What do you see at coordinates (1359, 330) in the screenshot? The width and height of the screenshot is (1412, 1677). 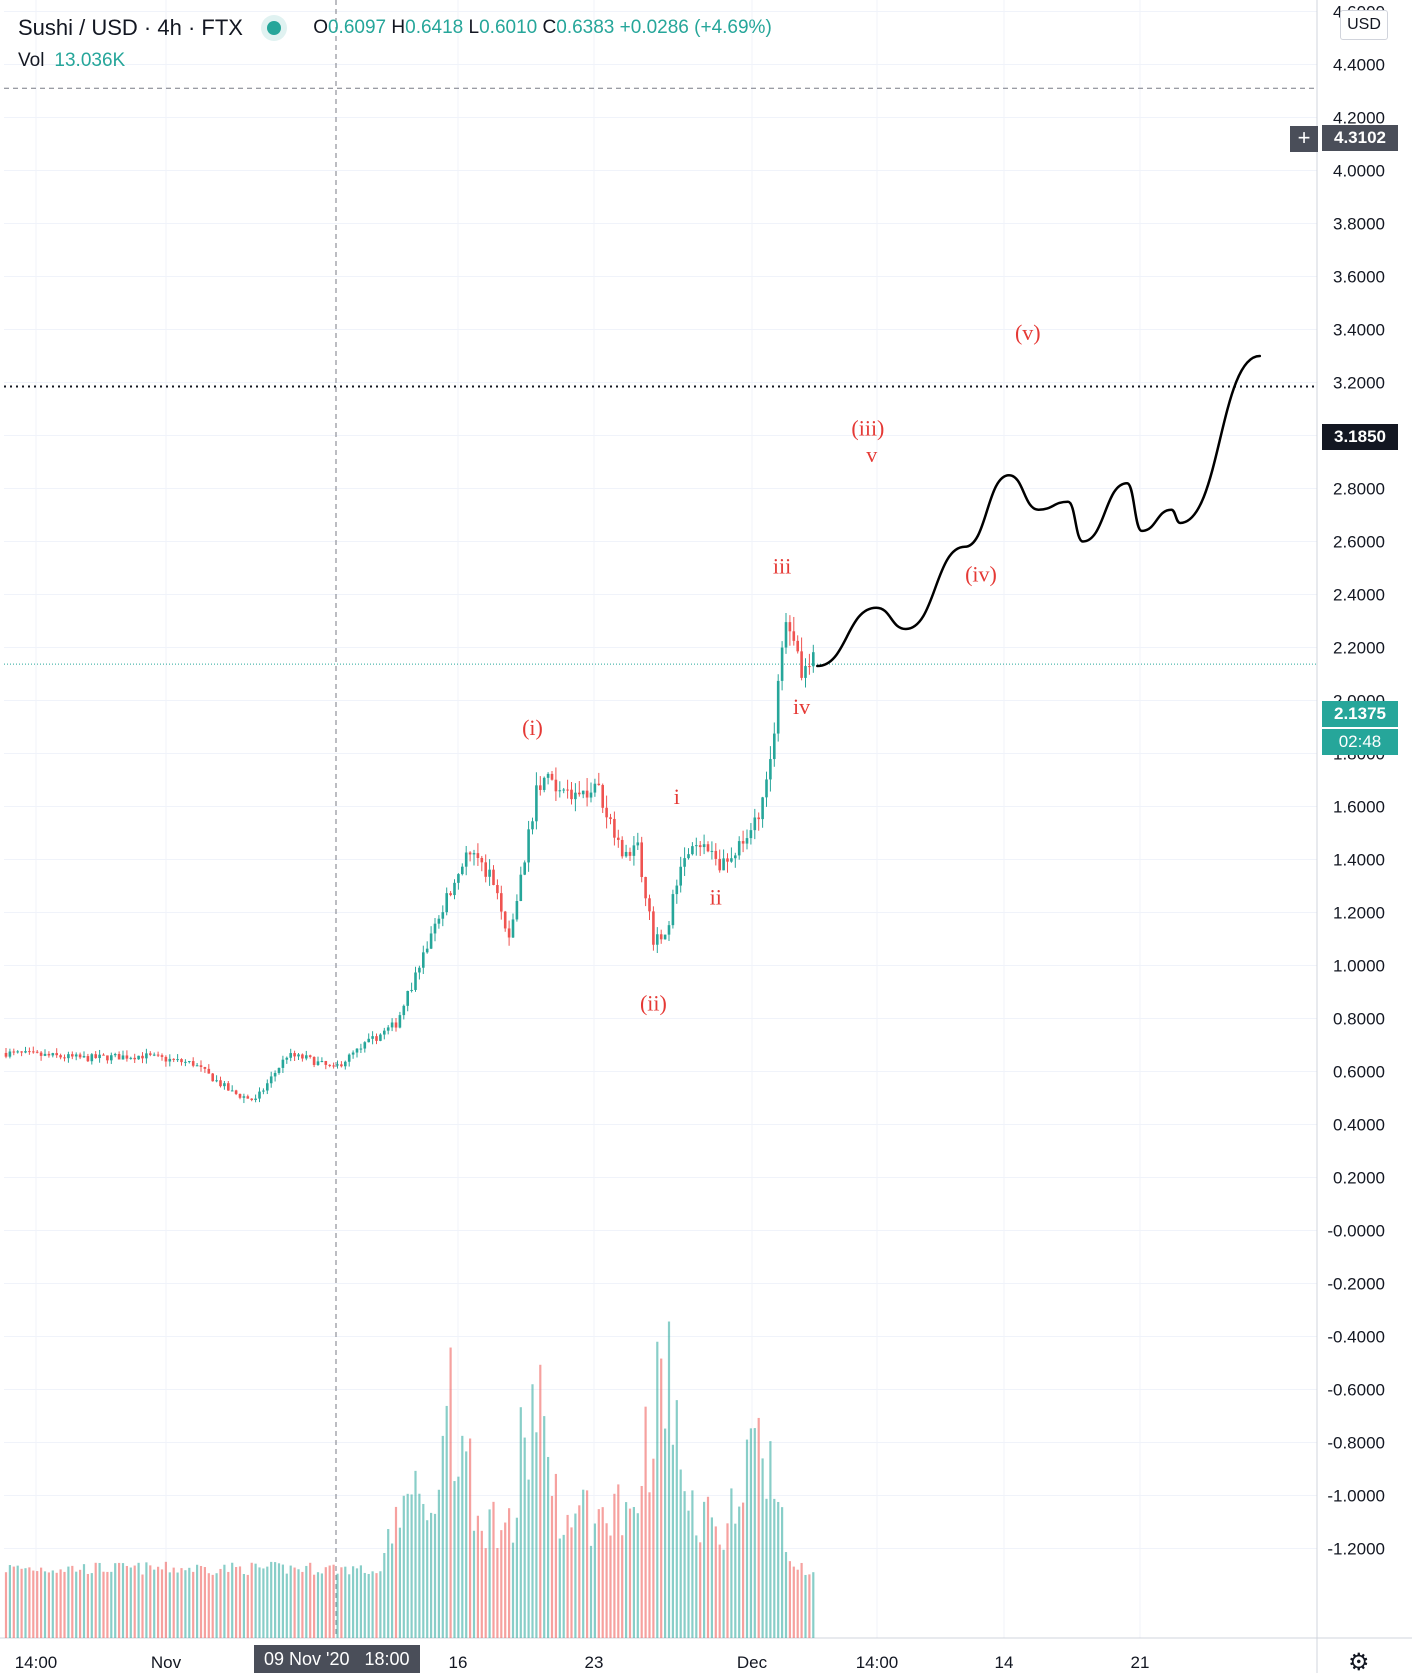 I see `y-tick-label: 3.4000` at bounding box center [1359, 330].